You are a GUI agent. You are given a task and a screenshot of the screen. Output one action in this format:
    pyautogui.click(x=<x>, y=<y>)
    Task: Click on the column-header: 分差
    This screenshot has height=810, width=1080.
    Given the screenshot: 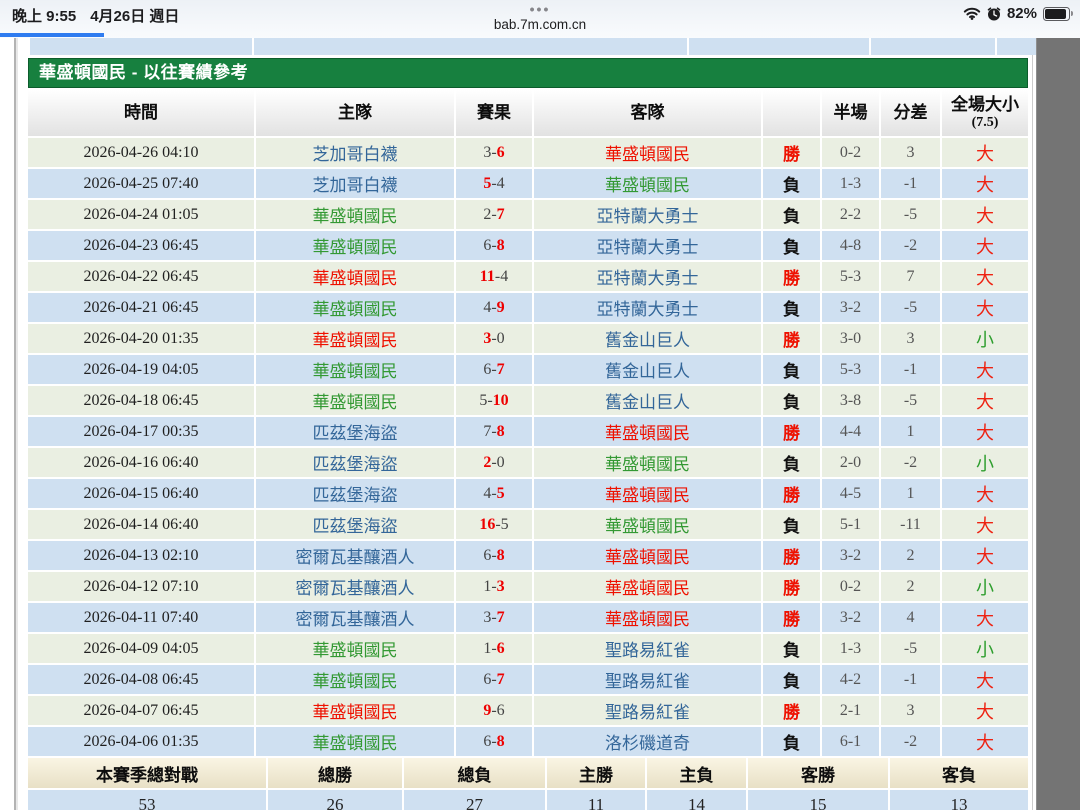 What is the action you would take?
    pyautogui.click(x=911, y=113)
    